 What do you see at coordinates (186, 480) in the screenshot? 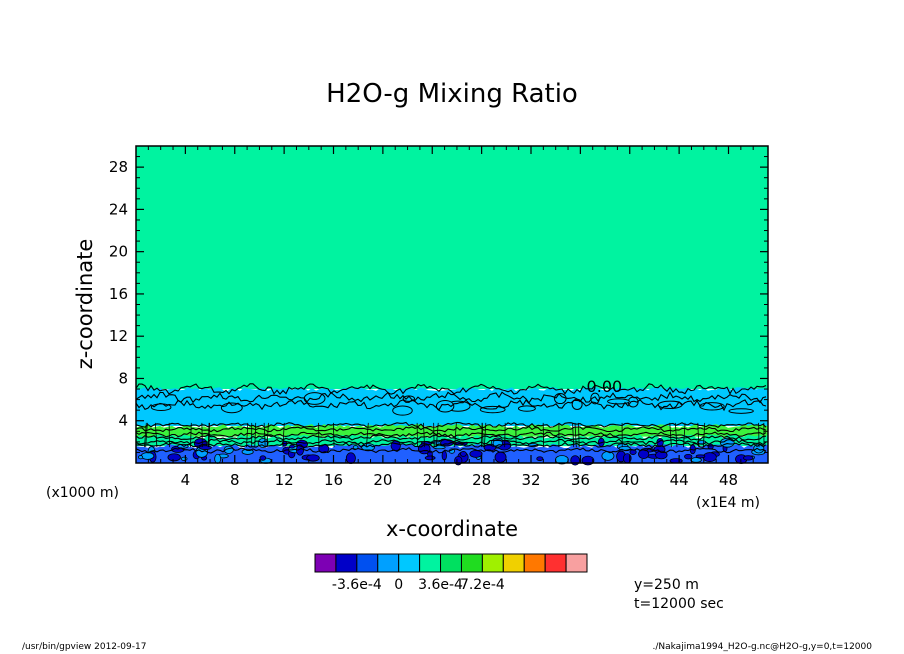
I see `x-tick-label: 4` at bounding box center [186, 480].